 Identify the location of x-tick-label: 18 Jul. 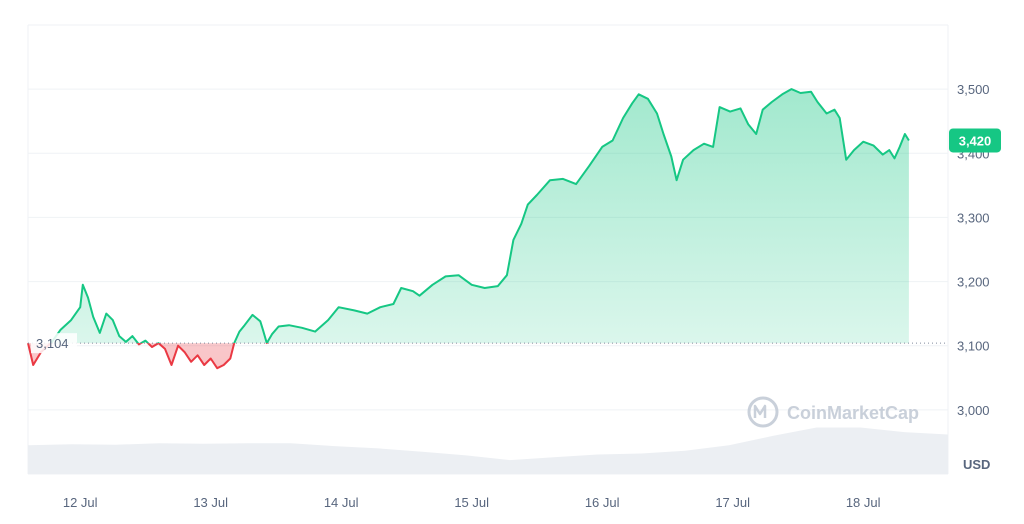
(863, 502).